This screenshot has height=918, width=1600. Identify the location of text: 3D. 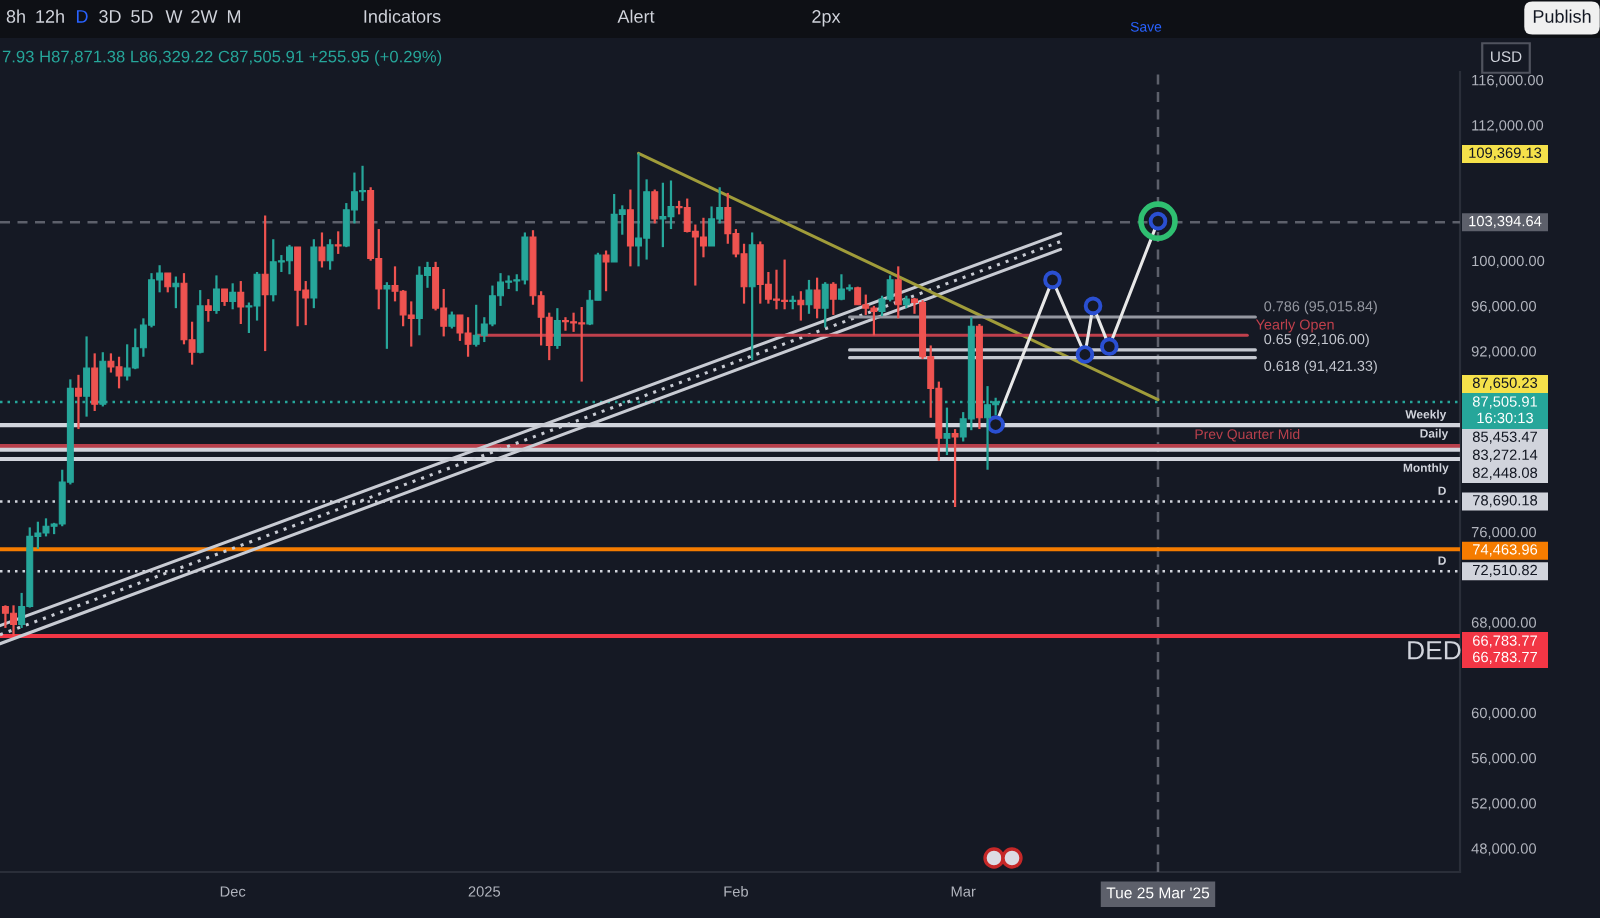
(110, 16).